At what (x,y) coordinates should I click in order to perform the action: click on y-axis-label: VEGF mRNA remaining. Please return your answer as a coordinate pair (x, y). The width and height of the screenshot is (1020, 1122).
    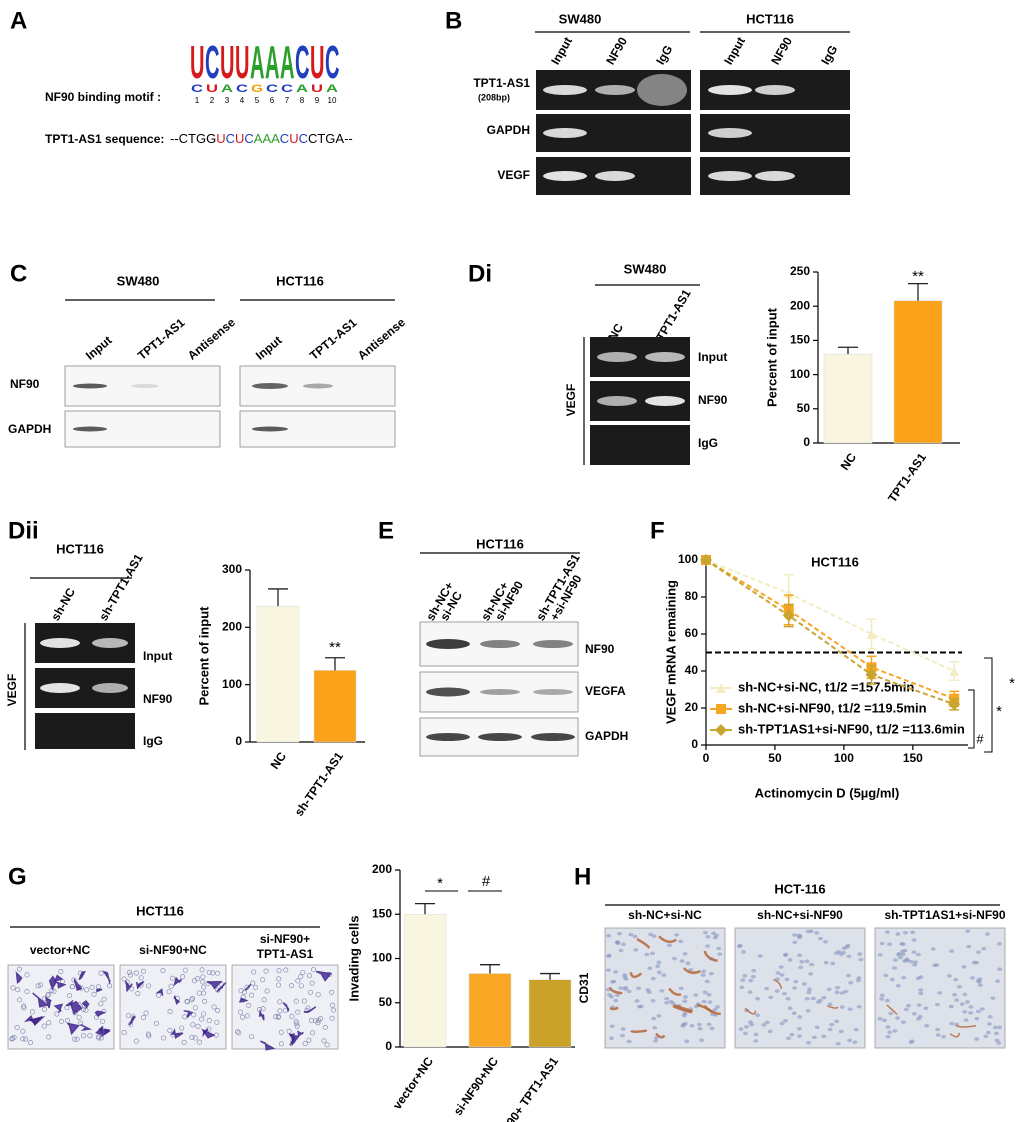
    Looking at the image, I should click on (670, 652).